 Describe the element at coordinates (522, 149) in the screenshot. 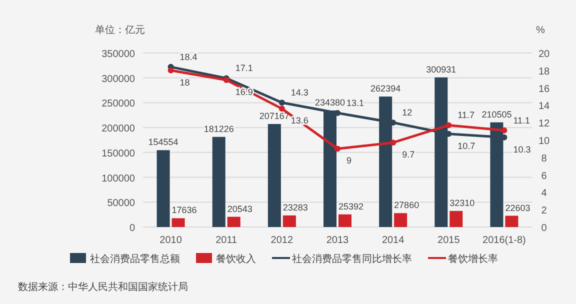

I see `data-label: 10.3` at that location.